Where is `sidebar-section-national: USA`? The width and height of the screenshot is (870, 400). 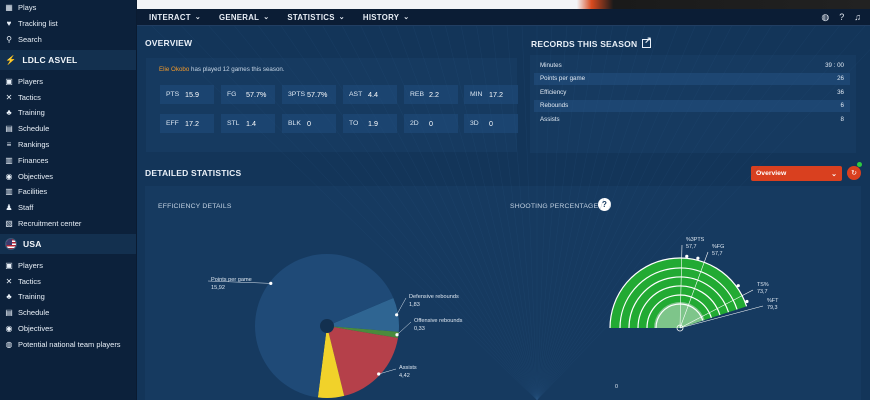
sidebar-section-national: USA is located at coordinates (68, 244).